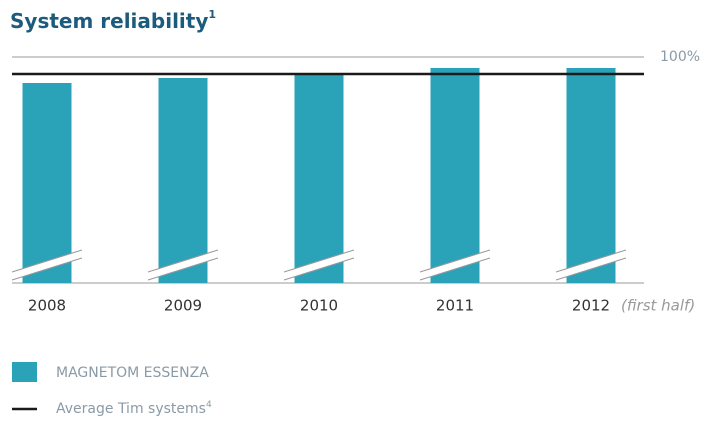 The image size is (704, 422). Describe the element at coordinates (47, 306) in the screenshot. I see `x-tick-label: 2008` at that location.